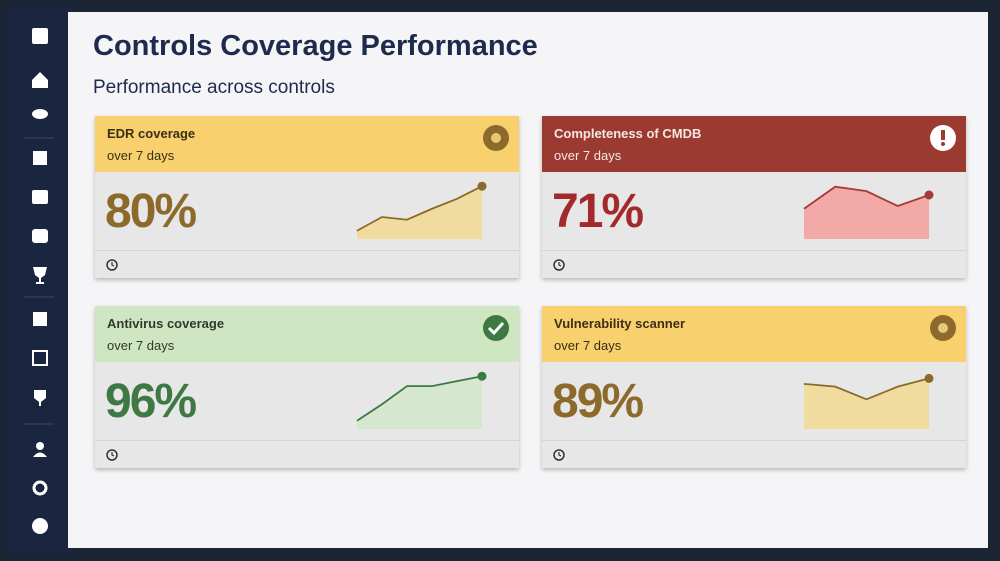 Image resolution: width=1000 pixels, height=561 pixels. I want to click on help-icon, so click(40, 526).